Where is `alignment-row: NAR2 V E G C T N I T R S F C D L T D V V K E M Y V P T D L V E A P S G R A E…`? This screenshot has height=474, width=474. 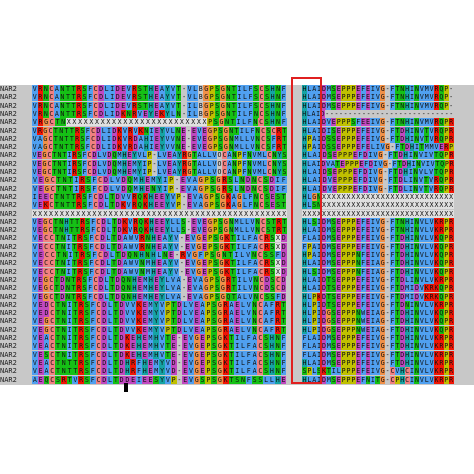
alignment-row: NAR2 V E G C T N I T R S F C D L T D V V K E M Y V P T D L V E A P S G R A E… is located at coordinates (237, 329).